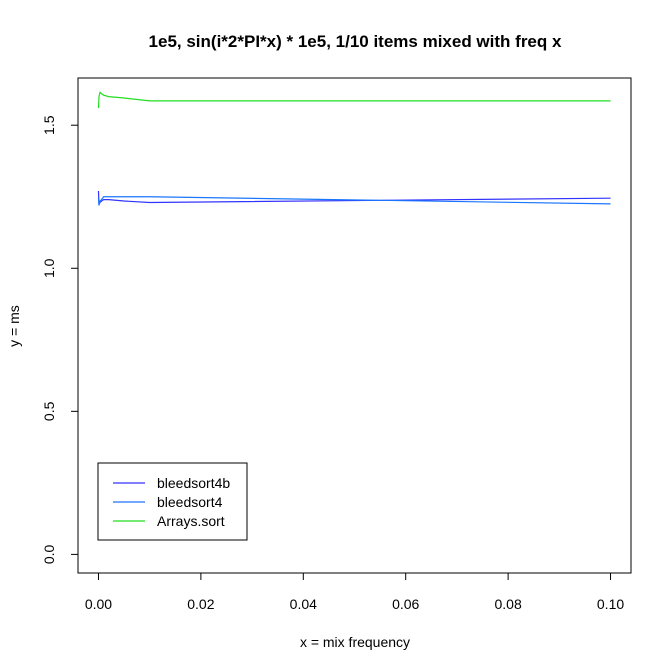 The width and height of the screenshot is (672, 672). Describe the element at coordinates (354, 100) in the screenshot. I see `series-line-arrays-sort` at that location.